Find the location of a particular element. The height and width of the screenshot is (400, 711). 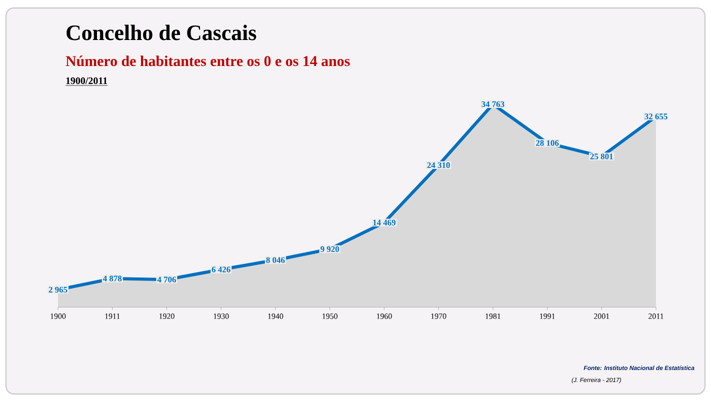

chart-title: Concelho de Cascais is located at coordinates (161, 32).